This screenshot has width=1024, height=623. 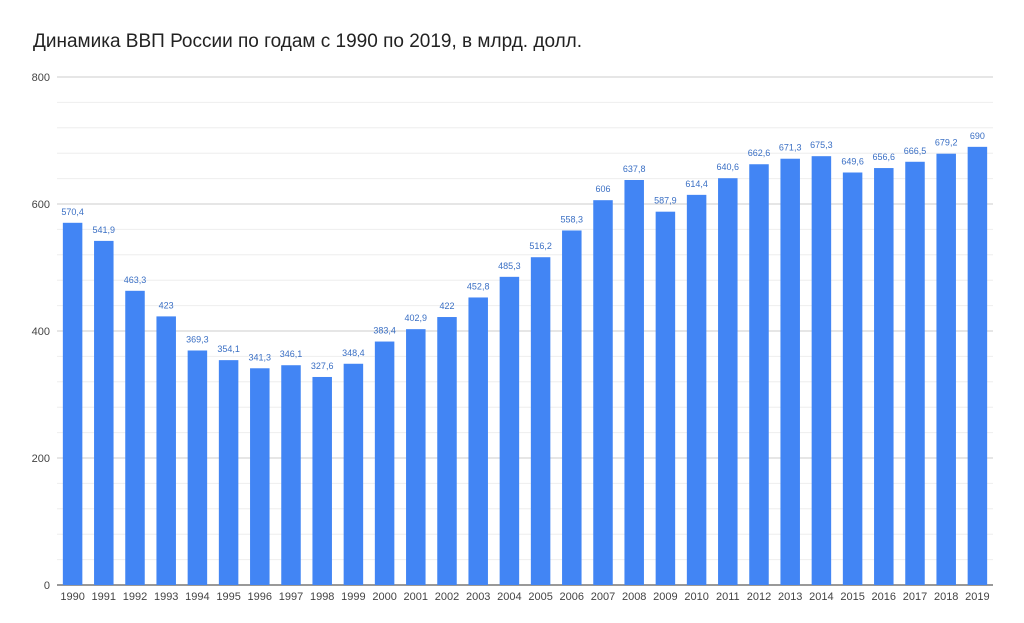 I want to click on x-tick-label: 2009, so click(x=665, y=597).